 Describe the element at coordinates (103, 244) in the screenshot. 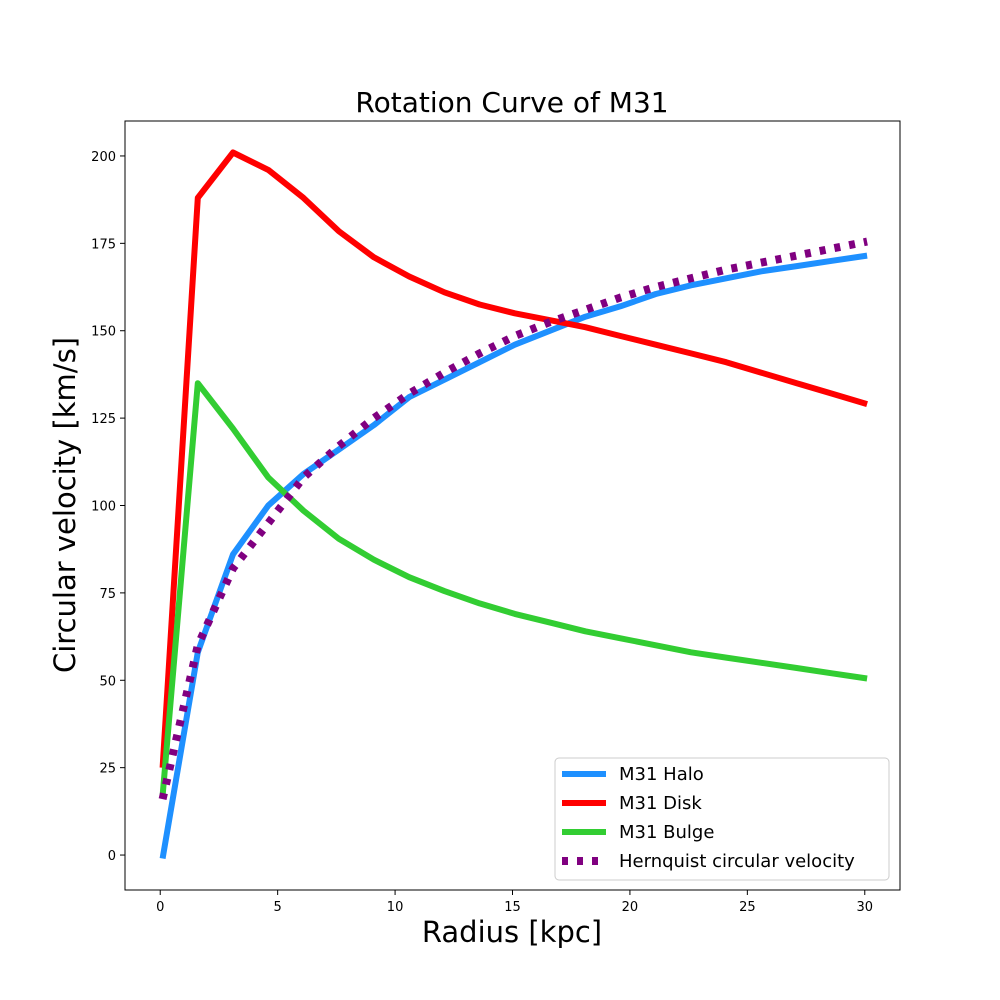

I see `y-tick-label: 175` at that location.